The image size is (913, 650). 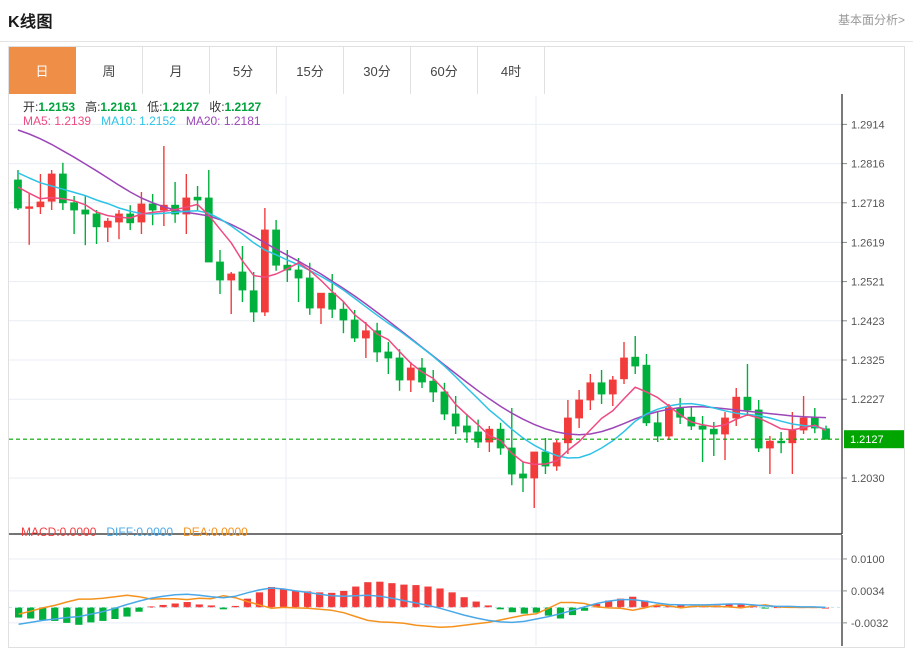 I want to click on macd-histogram, so click(x=425, y=603).